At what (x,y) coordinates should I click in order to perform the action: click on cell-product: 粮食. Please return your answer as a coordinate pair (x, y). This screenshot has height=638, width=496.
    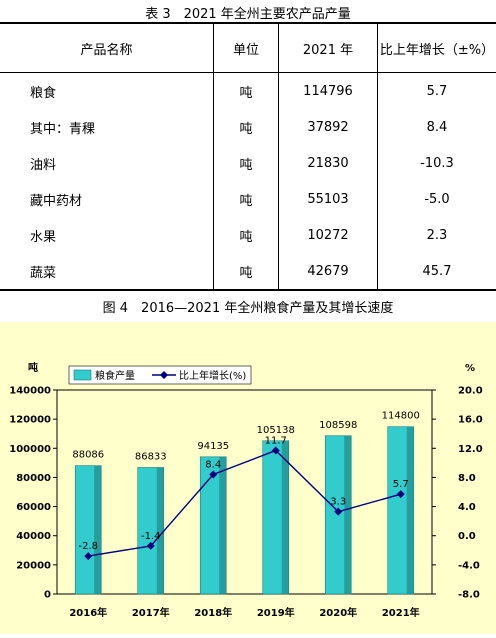
    Looking at the image, I should click on (107, 91).